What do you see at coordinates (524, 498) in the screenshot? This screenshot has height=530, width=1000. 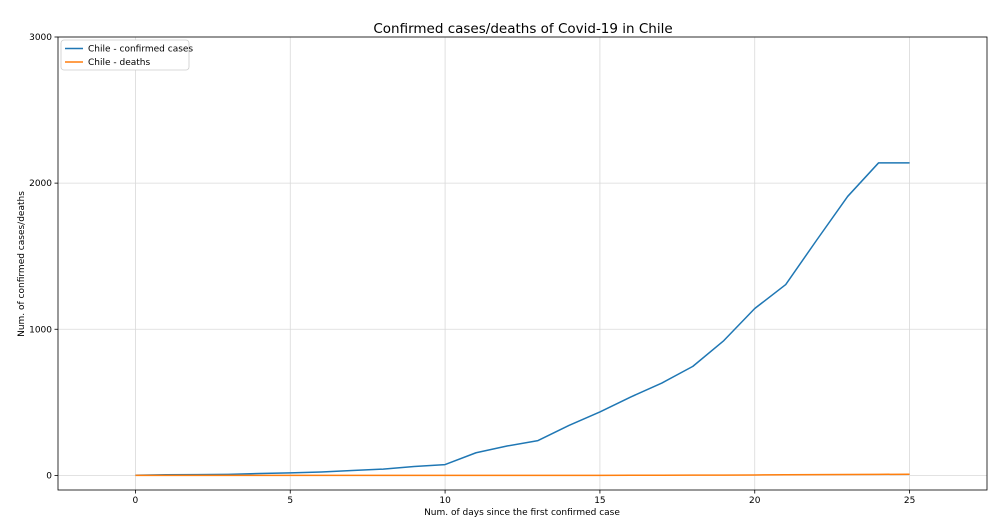 I see `x-axis: 0 5 10 15 20 25` at bounding box center [524, 498].